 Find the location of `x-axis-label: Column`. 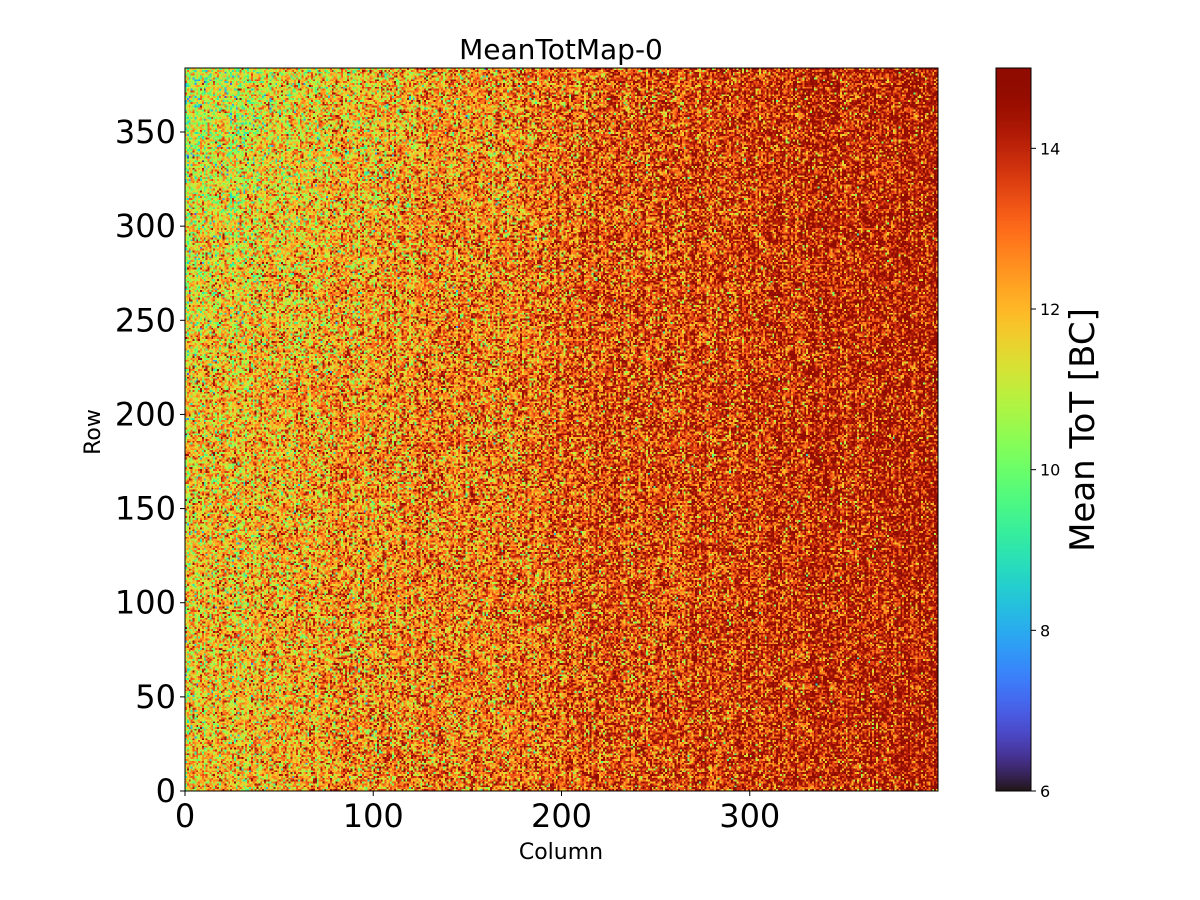

x-axis-label: Column is located at coordinates (561, 852).